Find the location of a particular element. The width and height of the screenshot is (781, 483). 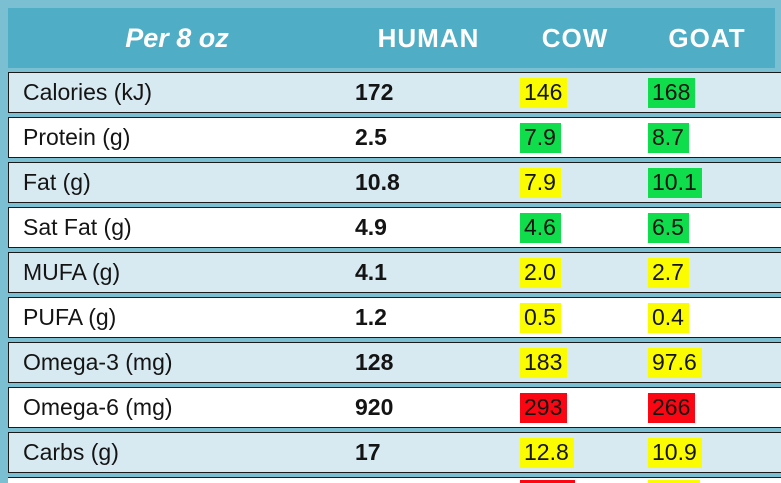

human-value: 128 is located at coordinates (374, 362).